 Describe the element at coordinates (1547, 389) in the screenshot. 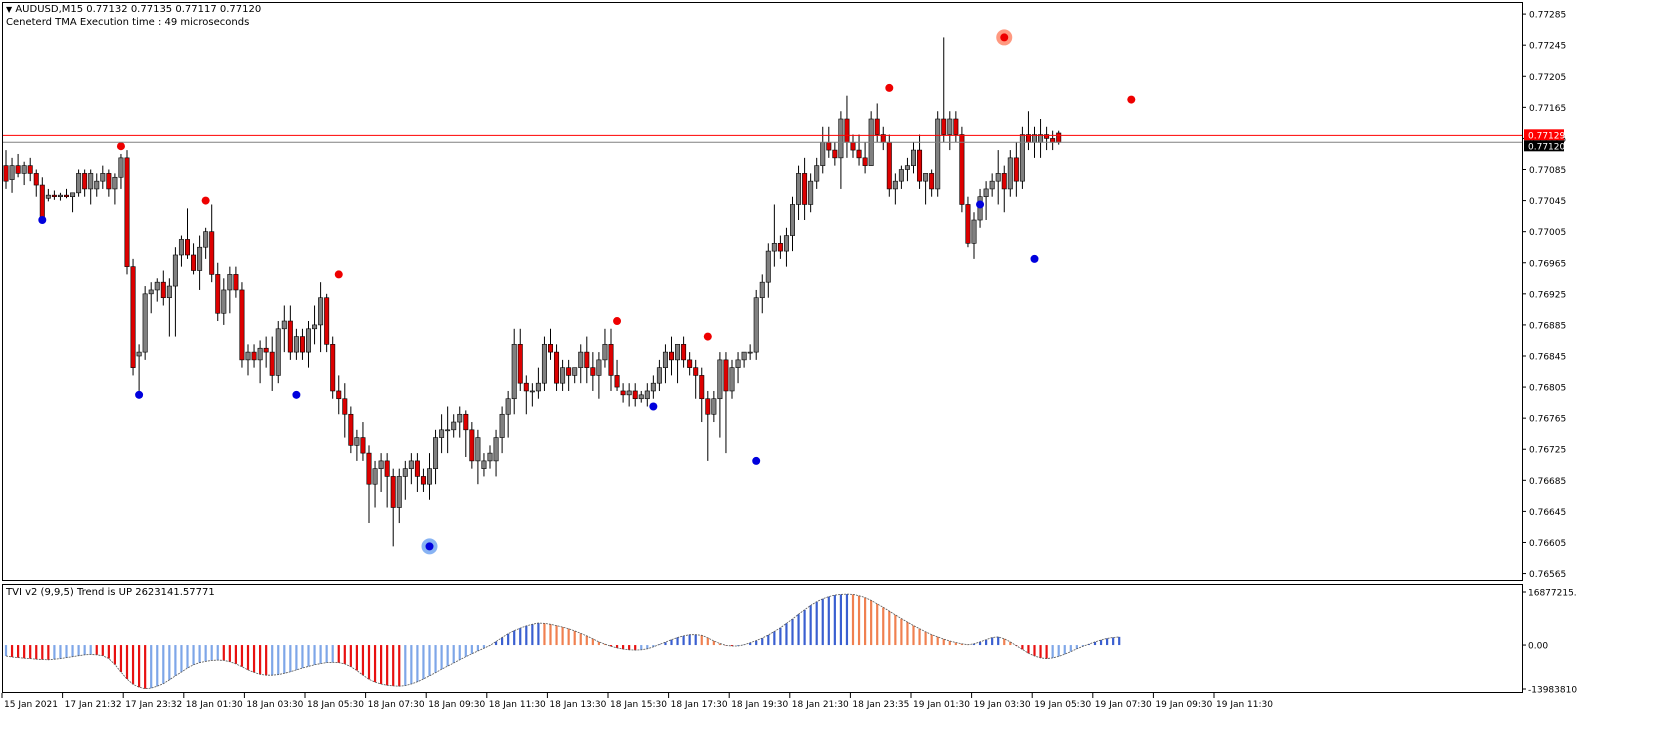

I see `price-tick-label: 0.76805` at that location.